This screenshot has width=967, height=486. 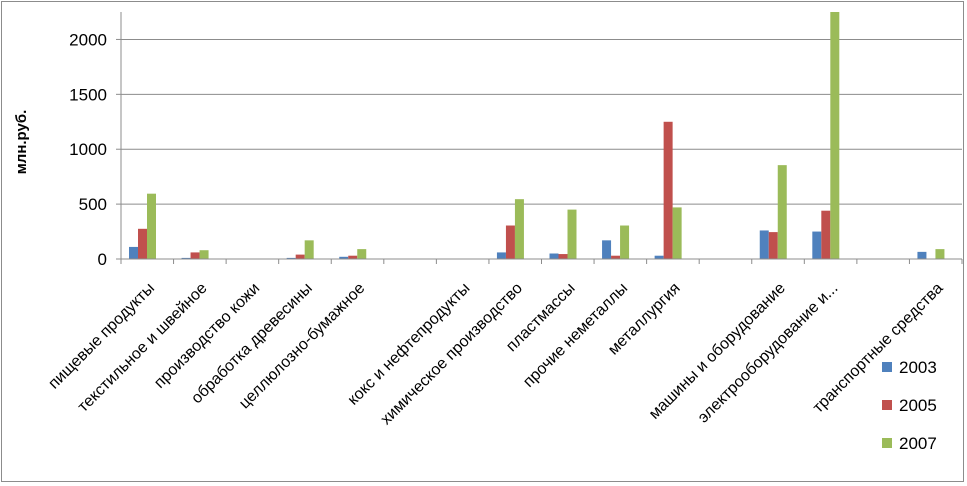 I want to click on y-axis-label: млн.руб., so click(x=21, y=142).